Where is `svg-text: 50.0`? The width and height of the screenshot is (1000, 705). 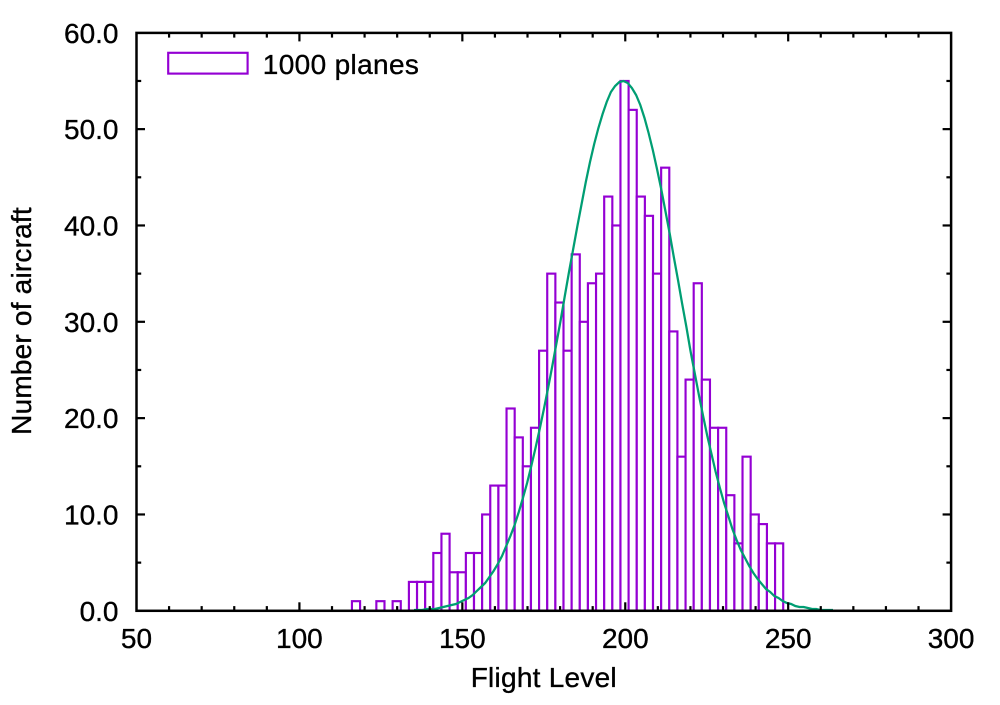
svg-text: 50.0 is located at coordinates (91, 129).